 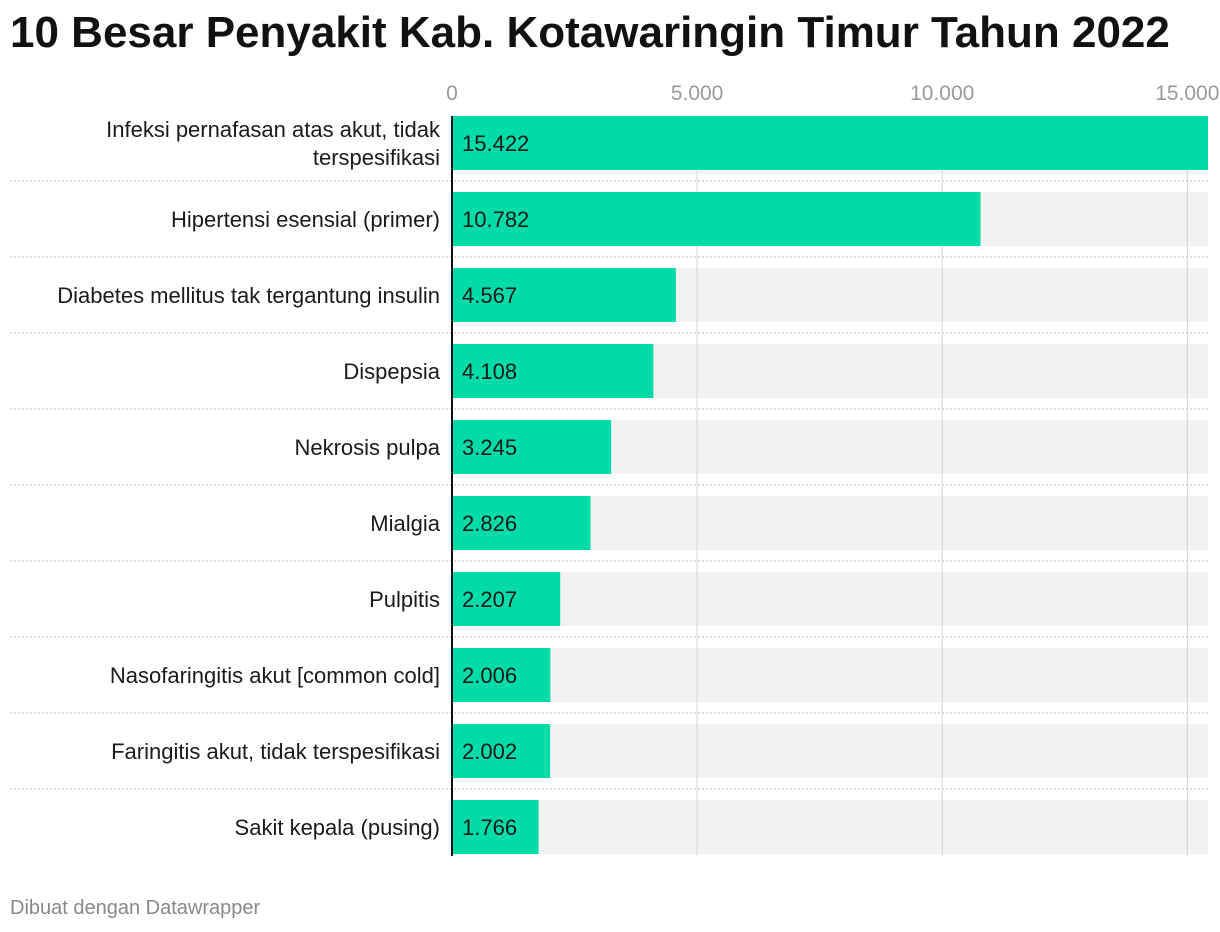 What do you see at coordinates (489, 523) in the screenshot?
I see `bar-value-label: 2.826` at bounding box center [489, 523].